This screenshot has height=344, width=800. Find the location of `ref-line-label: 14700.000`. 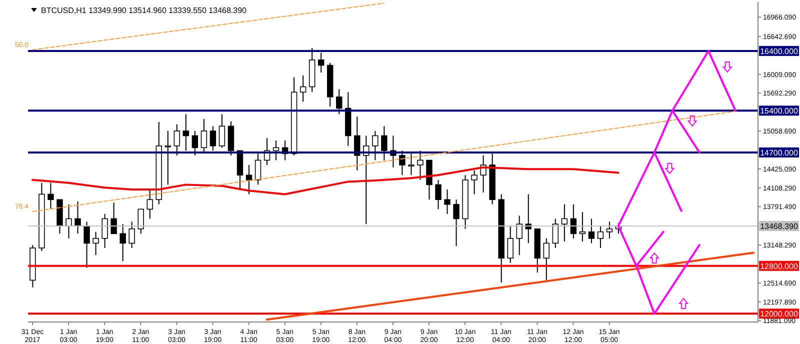

ref-line-label: 14700.000 is located at coordinates (779, 153).